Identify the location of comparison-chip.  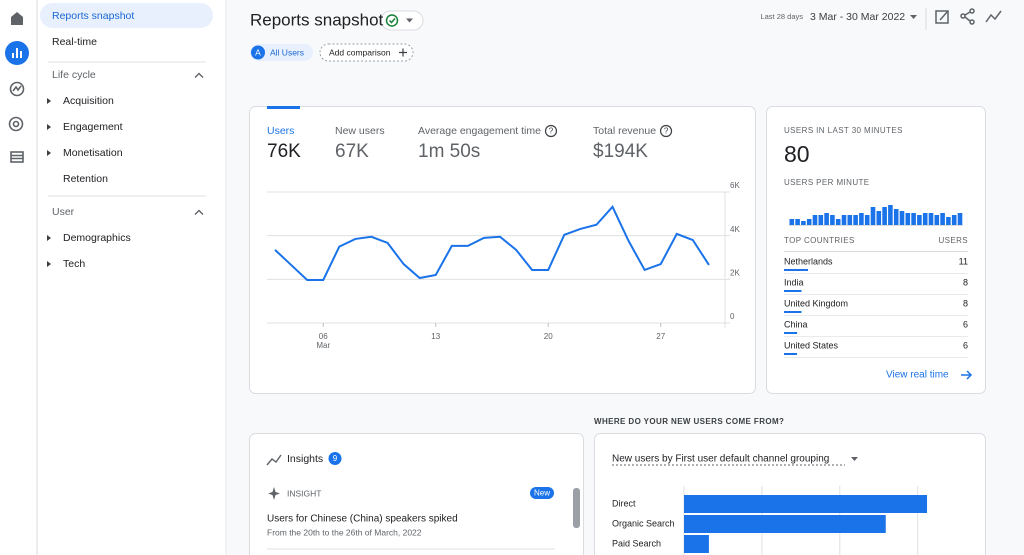
(366, 52).